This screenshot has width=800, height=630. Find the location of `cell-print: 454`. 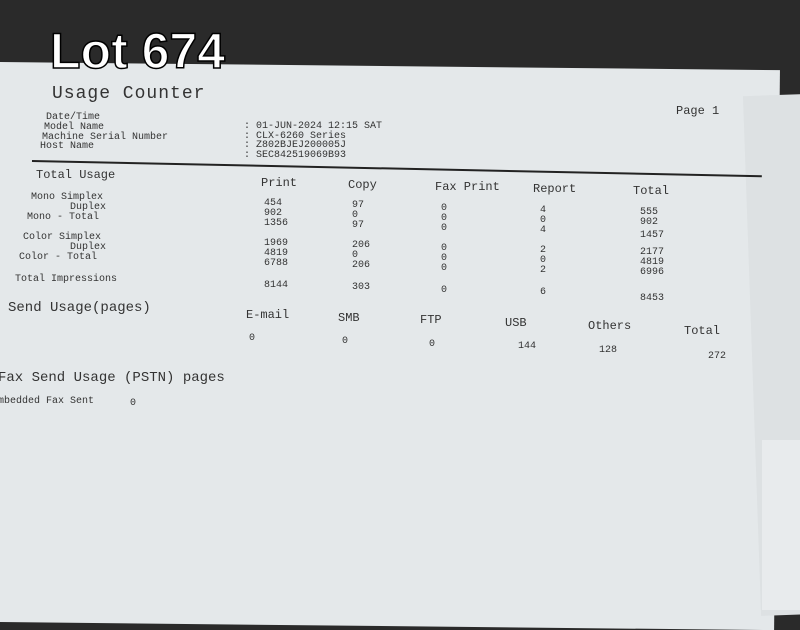

cell-print: 454 is located at coordinates (273, 203).